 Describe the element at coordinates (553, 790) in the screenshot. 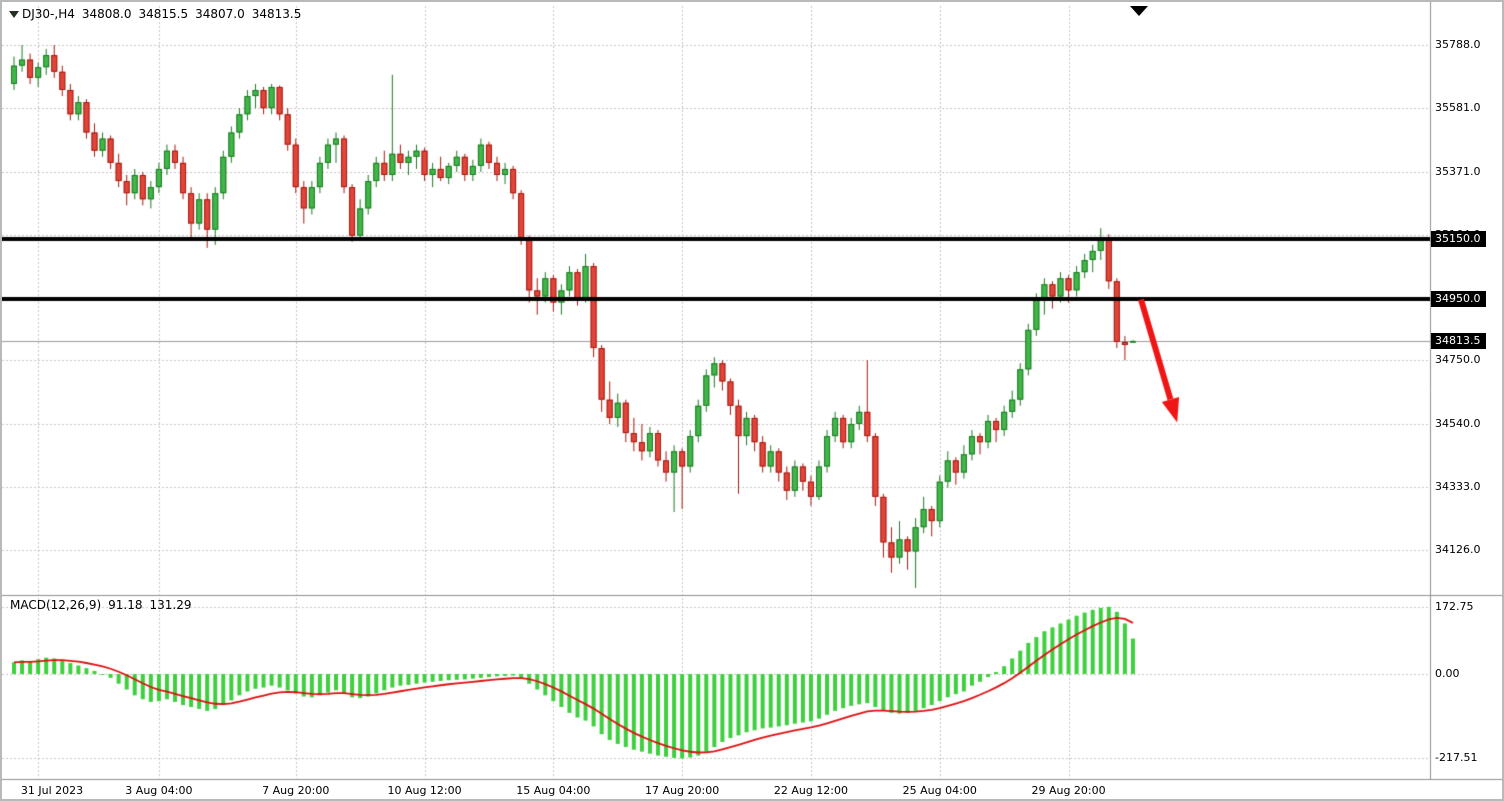

I see `time-axis-label: 15 Aug 04:00` at that location.